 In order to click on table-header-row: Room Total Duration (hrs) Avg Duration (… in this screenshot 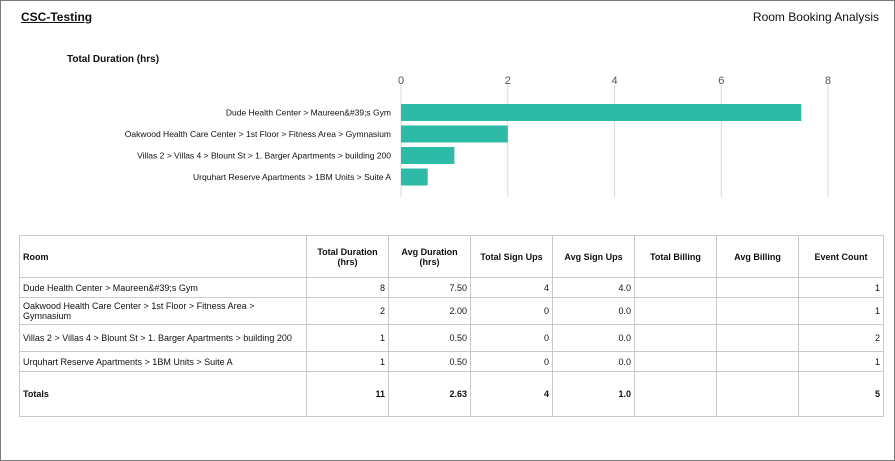, I will do `click(451, 256)`.